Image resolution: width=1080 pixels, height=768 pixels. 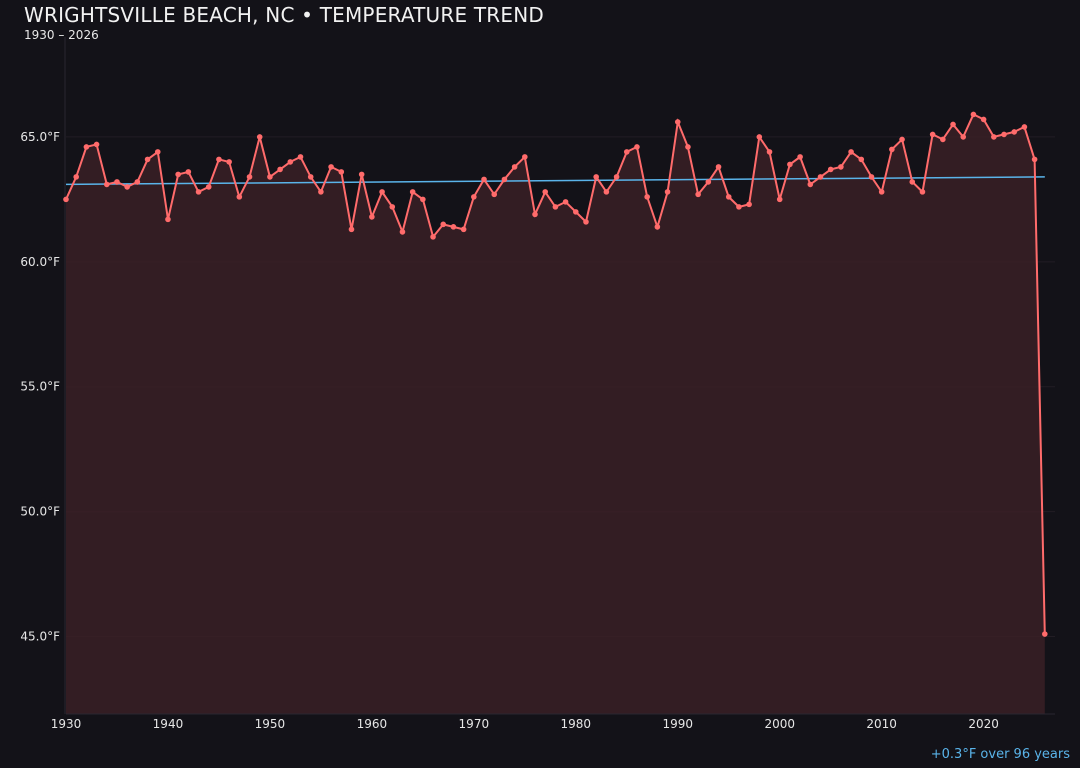 What do you see at coordinates (61, 35) in the screenshot?
I see `chart-subtitle: 1930 – 2026` at bounding box center [61, 35].